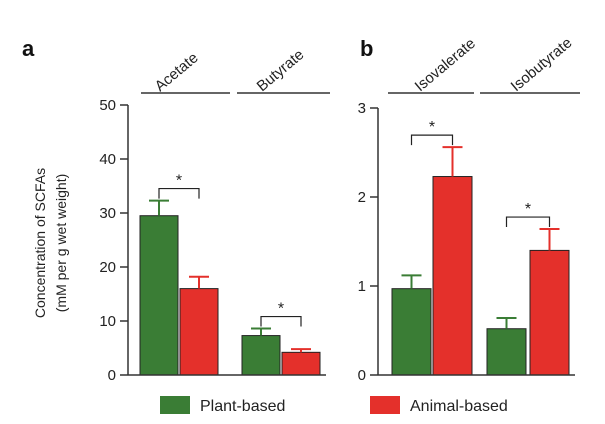  Describe the element at coordinates (281, 70) in the screenshot. I see `category-label-butyrate: Butyrate` at that location.